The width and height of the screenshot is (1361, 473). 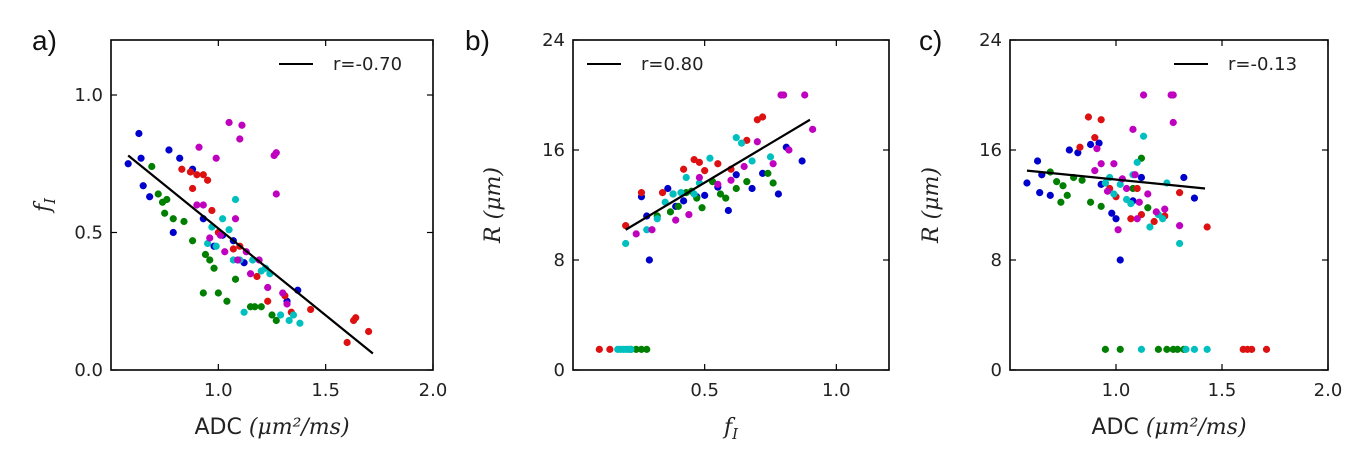 What do you see at coordinates (930, 40) in the screenshot?
I see `panel-label: c)` at bounding box center [930, 40].